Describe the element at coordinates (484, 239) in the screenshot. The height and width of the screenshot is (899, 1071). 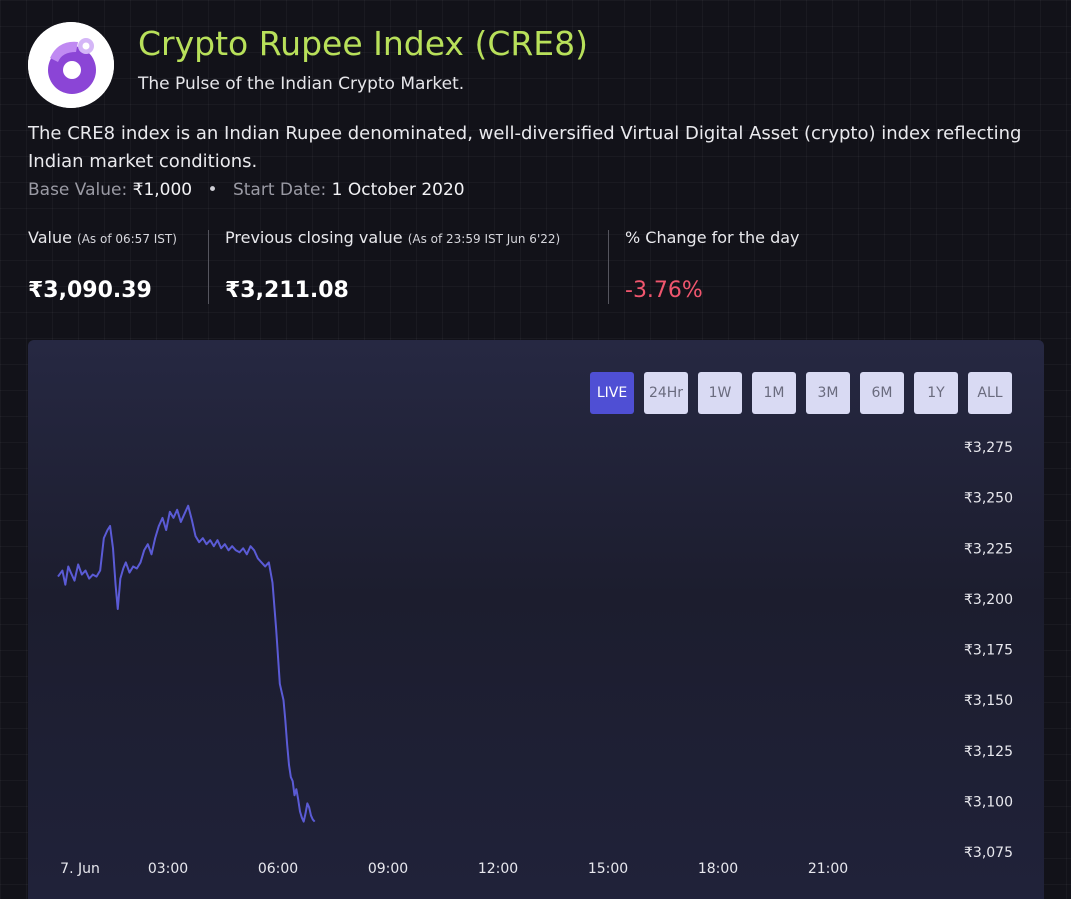
I see `previous-close-note: (As of 23:59 IST Jun 6'22)` at that location.